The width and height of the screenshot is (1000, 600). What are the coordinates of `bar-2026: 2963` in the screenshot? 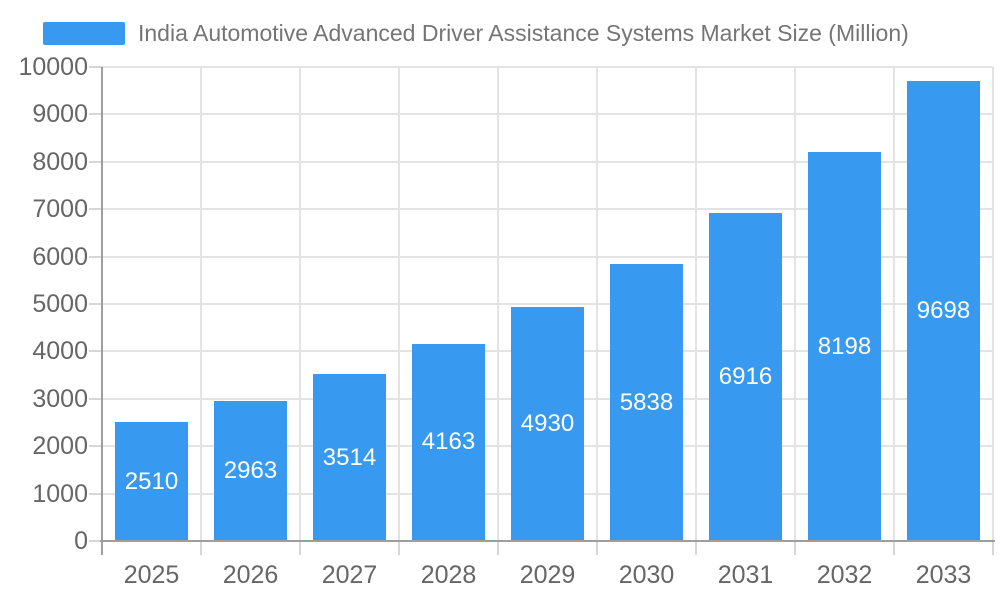 It's located at (250, 470).